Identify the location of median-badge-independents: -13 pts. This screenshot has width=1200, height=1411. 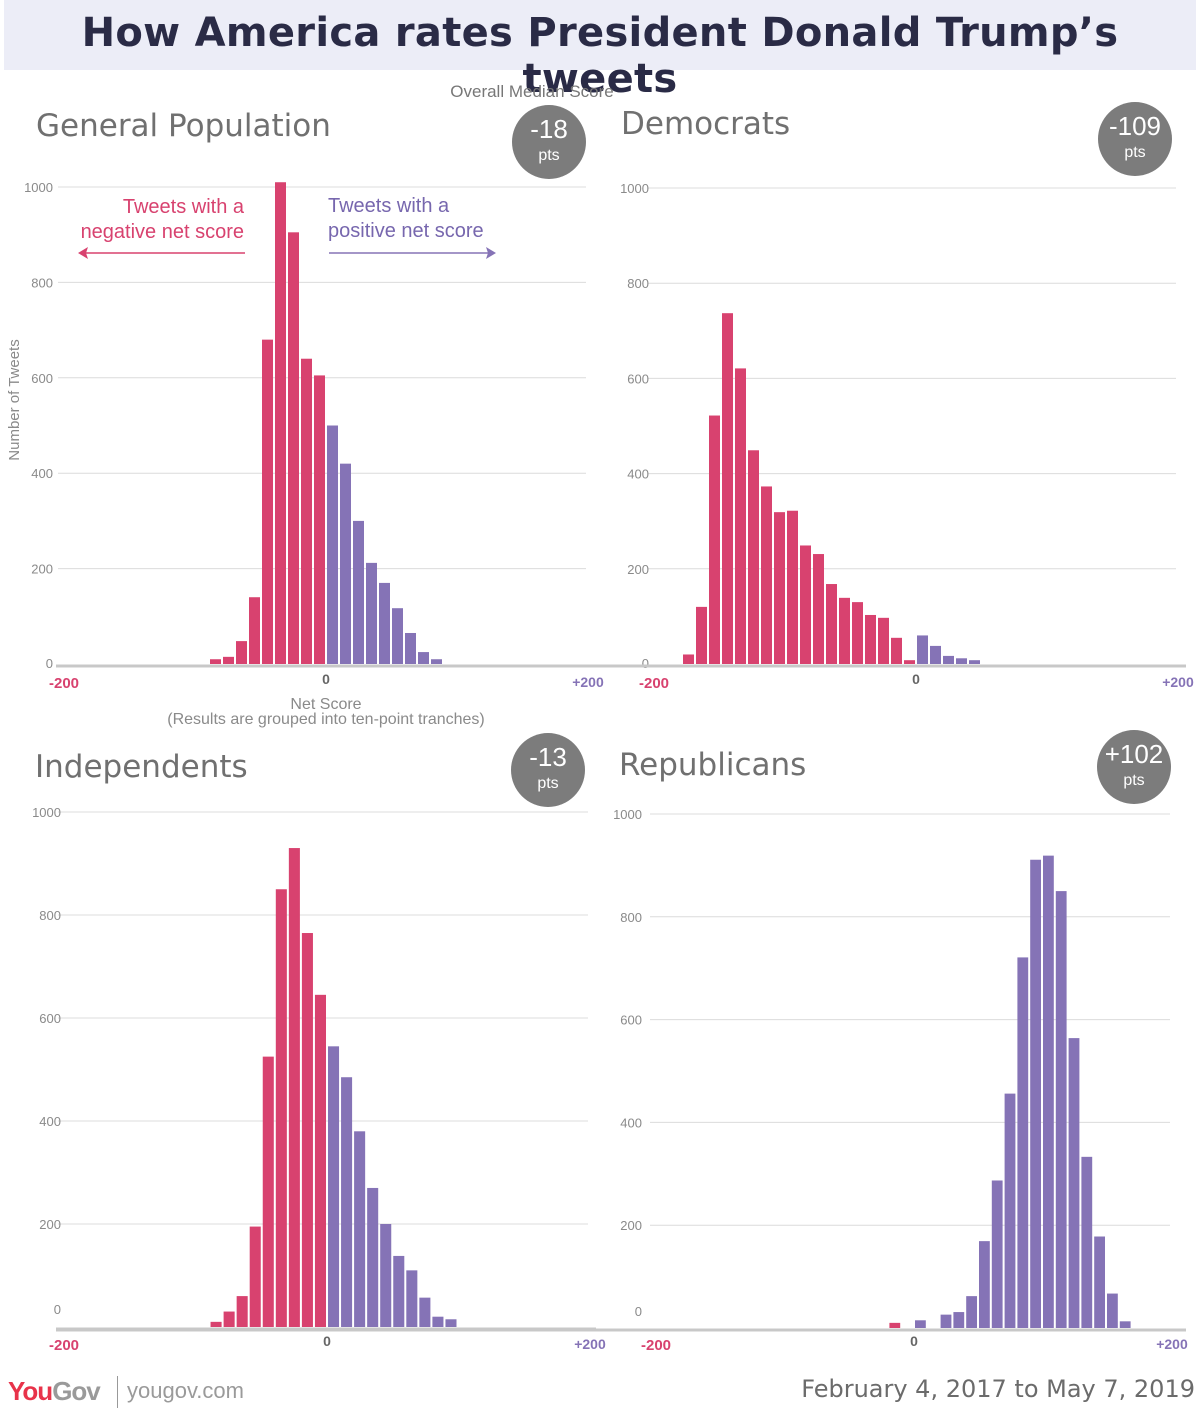
(548, 770).